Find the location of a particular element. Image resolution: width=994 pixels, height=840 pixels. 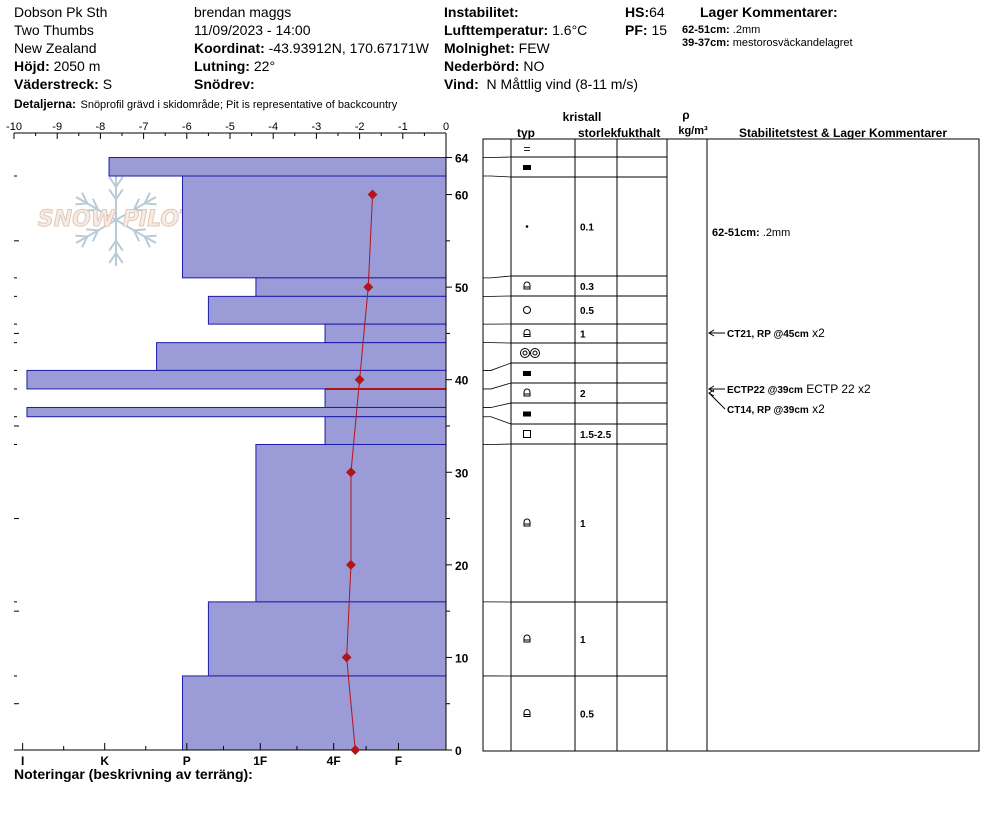

logo-text: SNOW PILOT is located at coordinates (117, 219).